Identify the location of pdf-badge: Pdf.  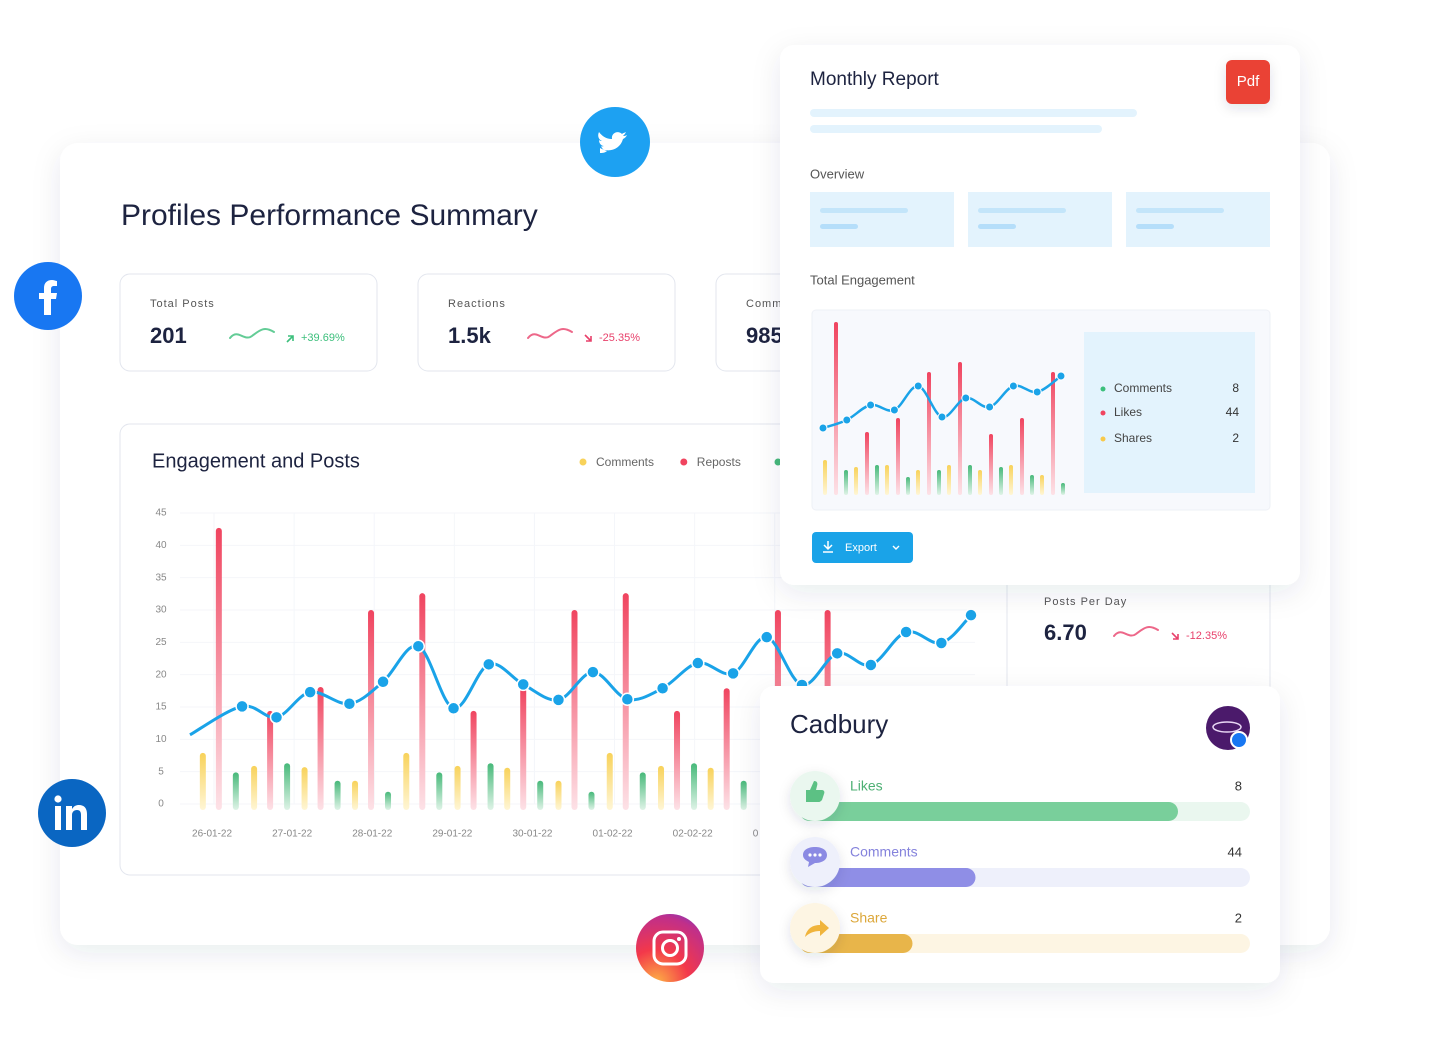
(1248, 82).